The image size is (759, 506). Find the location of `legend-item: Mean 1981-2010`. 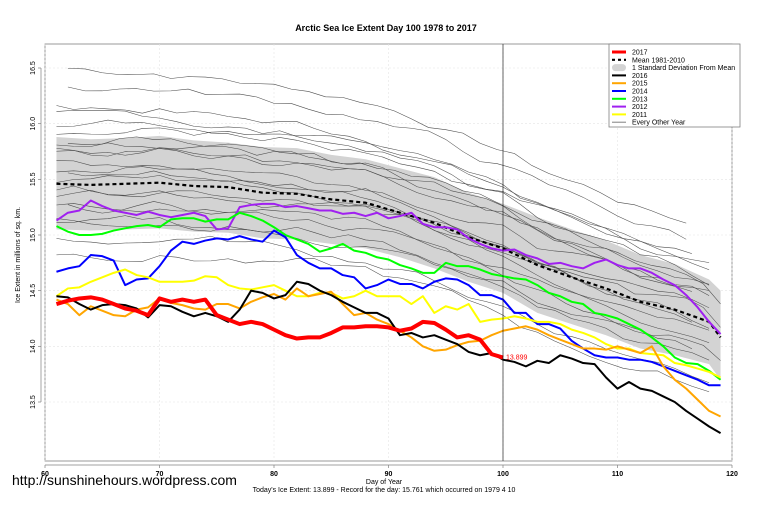

legend-item: Mean 1981-2010 is located at coordinates (648, 60).